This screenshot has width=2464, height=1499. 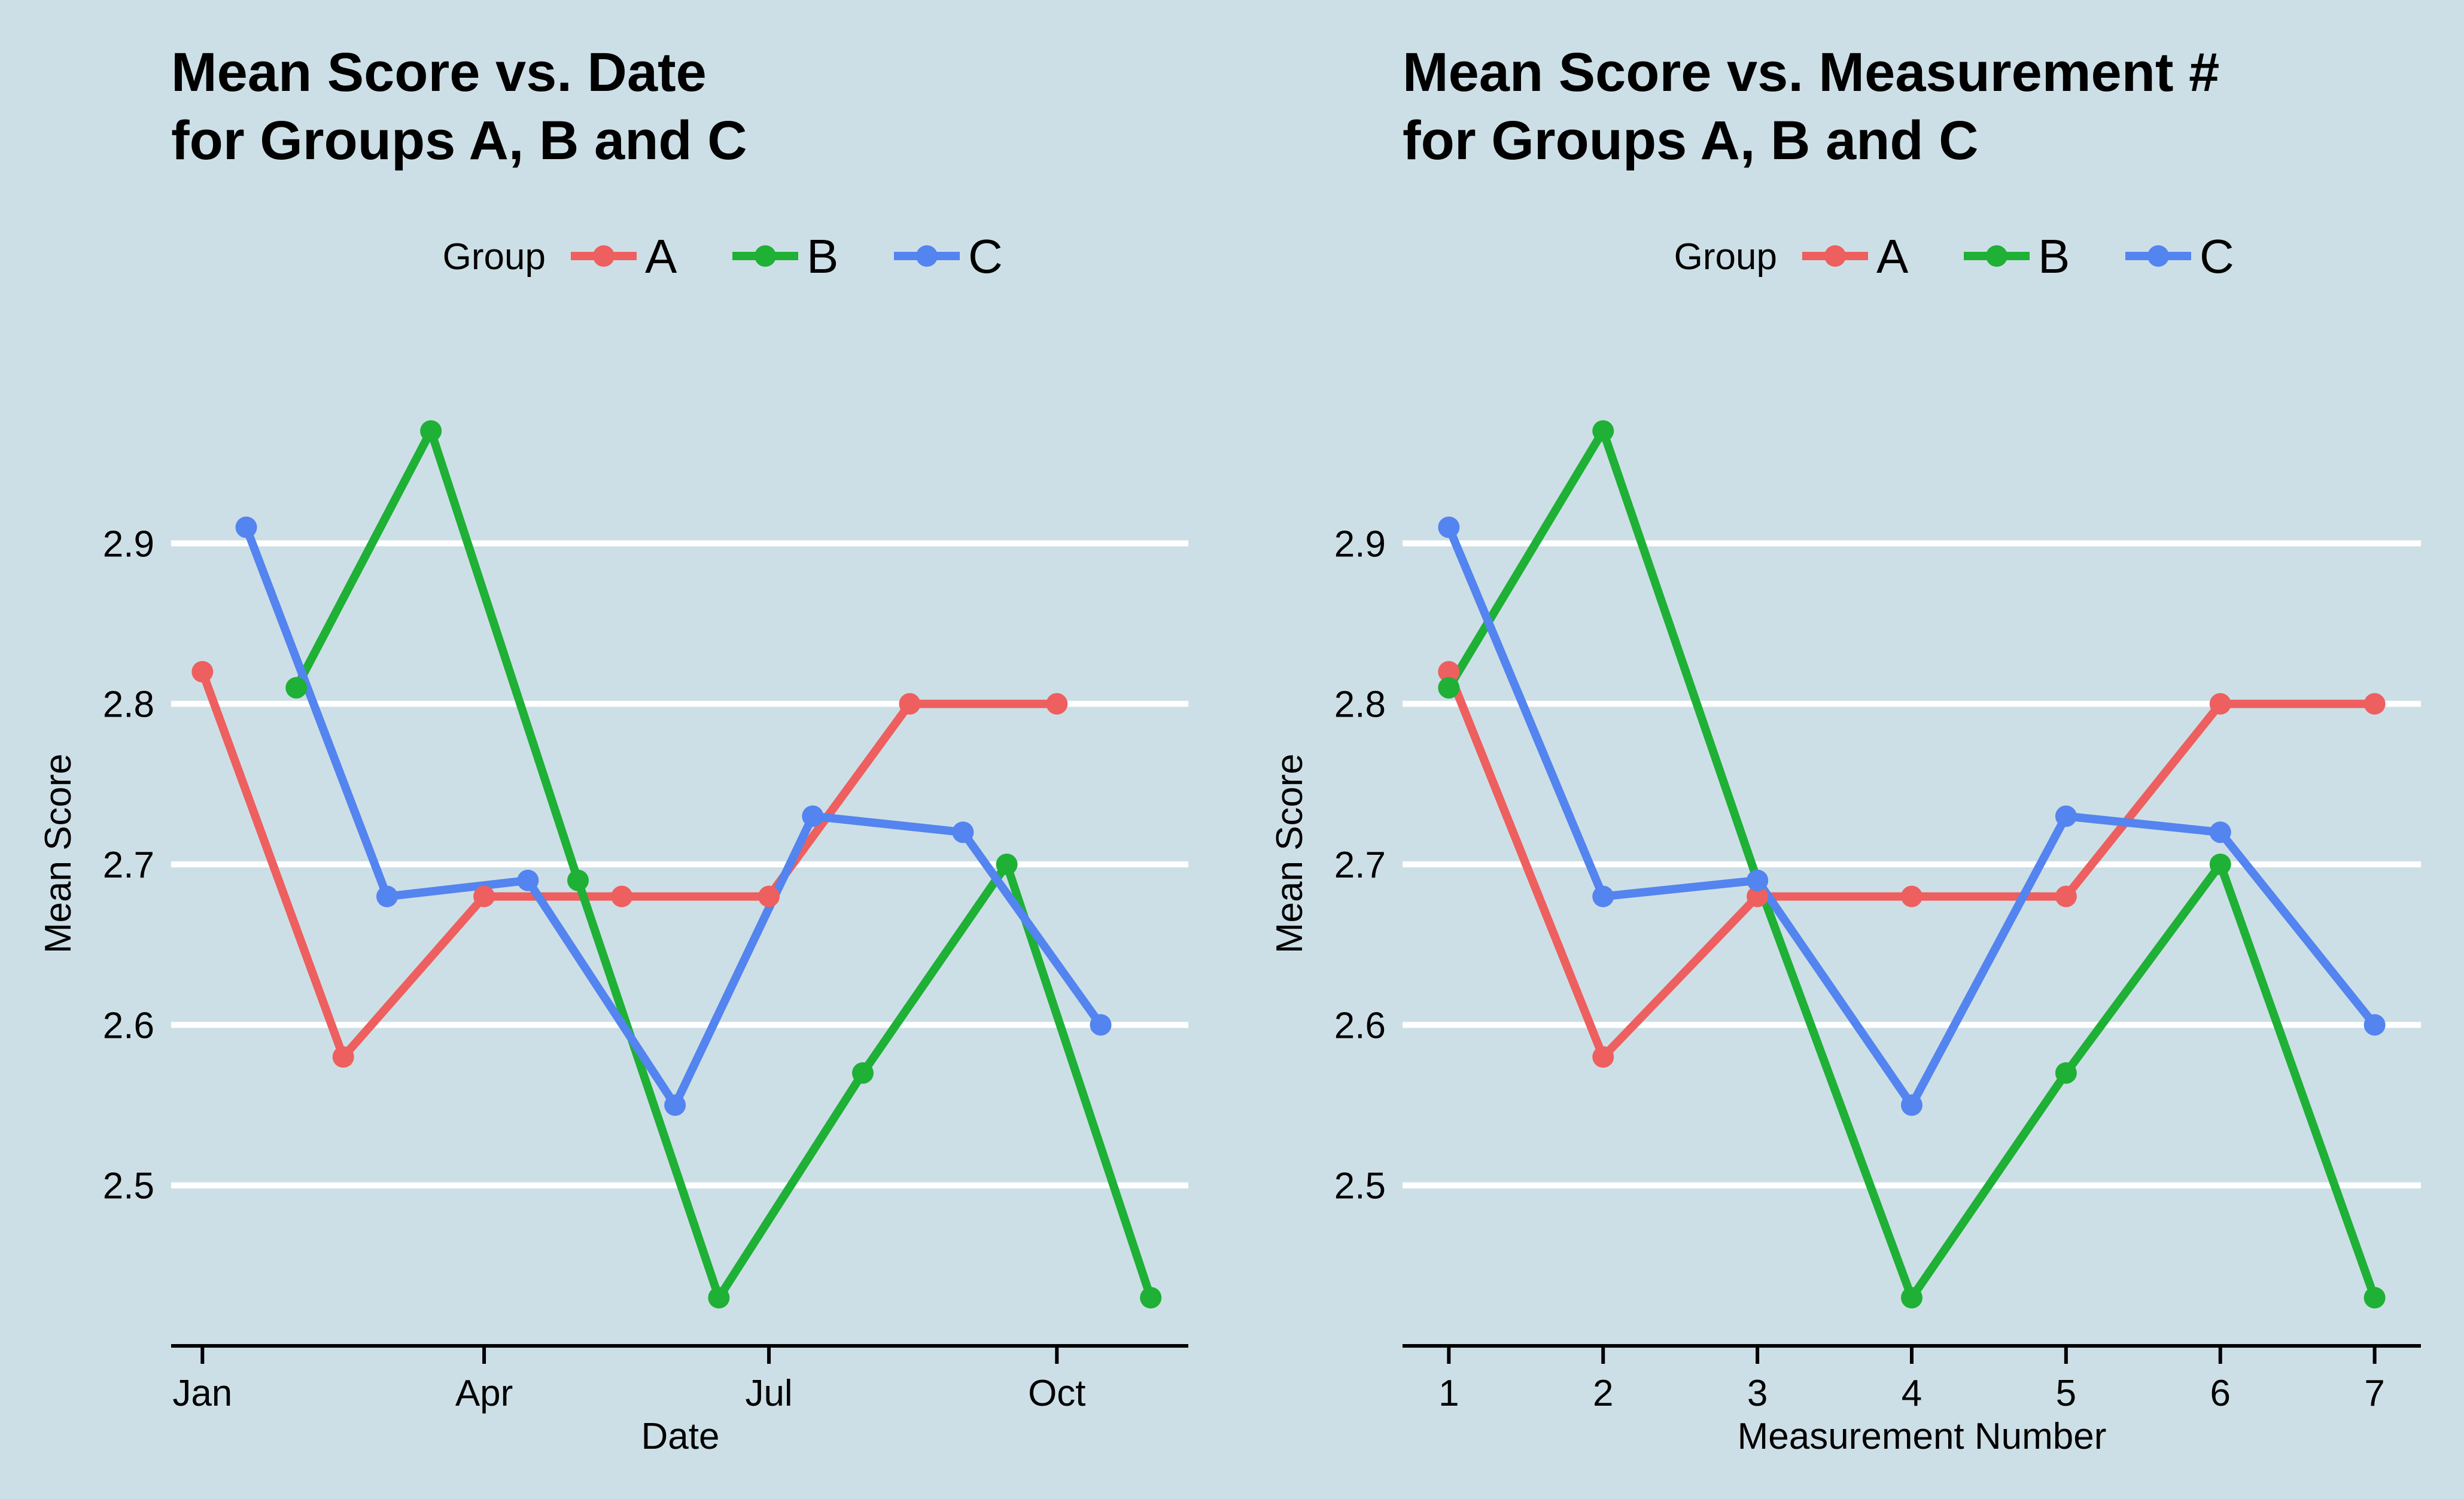 What do you see at coordinates (2066, 1393) in the screenshot?
I see `x-tick-label: 5` at bounding box center [2066, 1393].